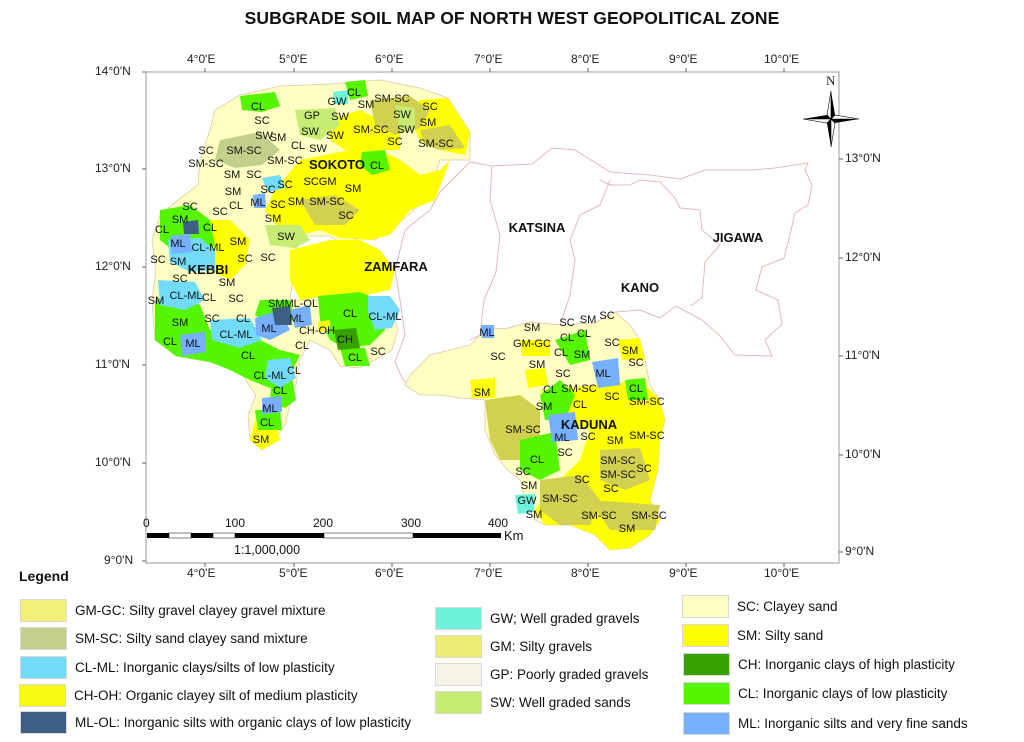 Image resolution: width=1024 pixels, height=742 pixels. I want to click on lat-label-right: 11°0'N, so click(862, 355).